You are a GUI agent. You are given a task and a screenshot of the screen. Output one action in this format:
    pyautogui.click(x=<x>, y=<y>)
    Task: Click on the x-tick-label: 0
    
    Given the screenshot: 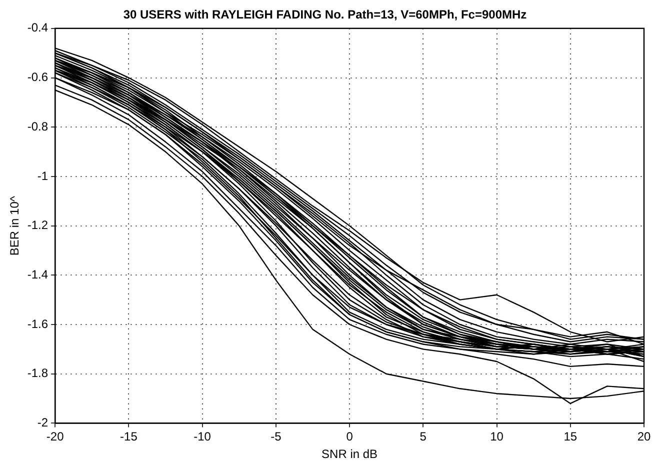 What is the action you would take?
    pyautogui.click(x=350, y=437)
    